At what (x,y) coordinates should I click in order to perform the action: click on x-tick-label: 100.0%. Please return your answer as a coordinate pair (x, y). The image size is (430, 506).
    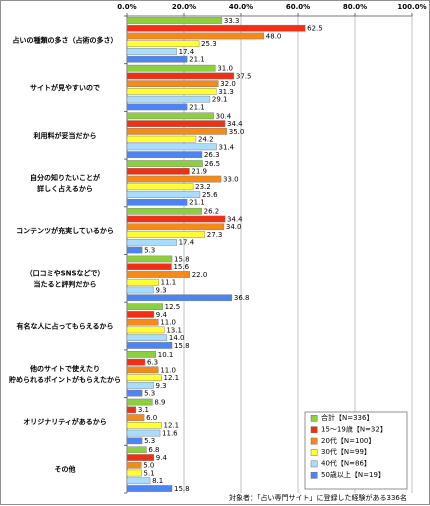
    Looking at the image, I should click on (411, 7).